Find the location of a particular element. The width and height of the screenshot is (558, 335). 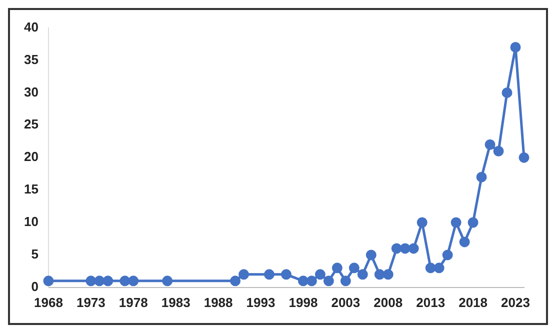

x-tick-label: 1983 is located at coordinates (175, 302).